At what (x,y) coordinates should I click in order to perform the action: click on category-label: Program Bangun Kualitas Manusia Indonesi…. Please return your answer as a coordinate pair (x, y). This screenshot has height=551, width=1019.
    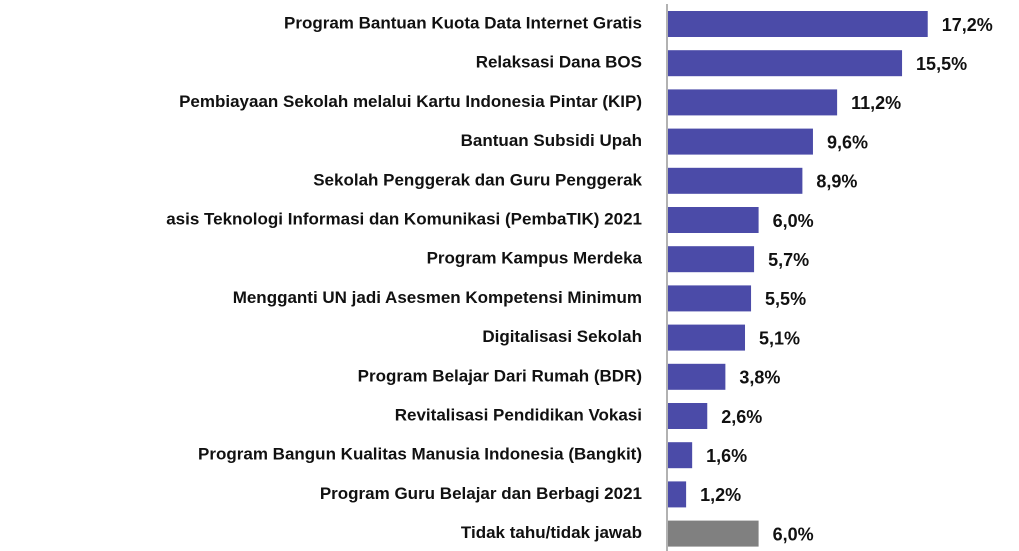
    Looking at the image, I should click on (420, 454).